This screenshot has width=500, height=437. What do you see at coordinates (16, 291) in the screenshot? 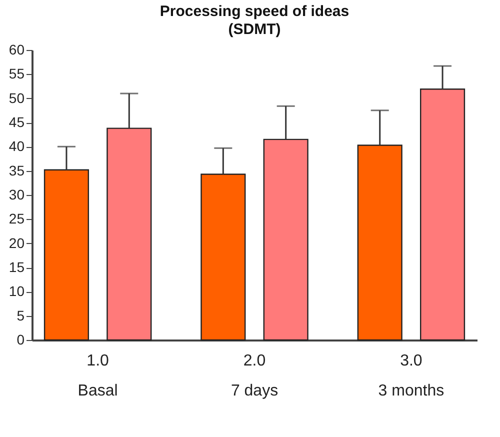
I see `y-tick-label: 10` at bounding box center [16, 291].